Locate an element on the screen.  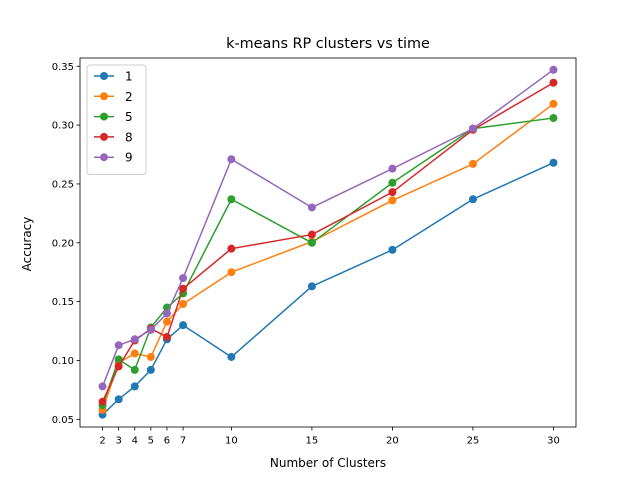
legend-label: 8 is located at coordinates (129, 137).